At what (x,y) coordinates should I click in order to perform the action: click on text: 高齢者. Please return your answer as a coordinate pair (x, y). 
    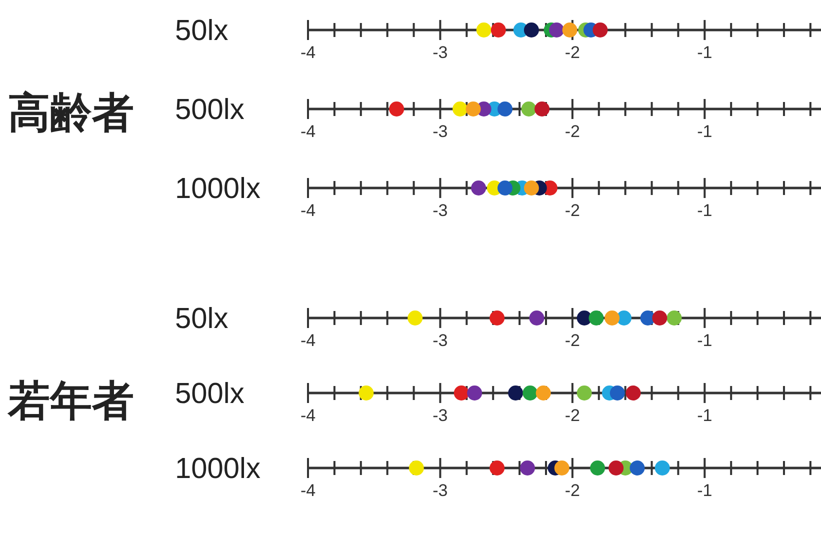
    Looking at the image, I should click on (71, 112).